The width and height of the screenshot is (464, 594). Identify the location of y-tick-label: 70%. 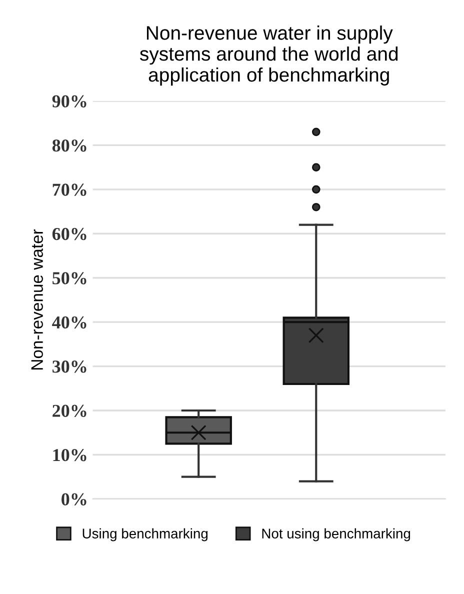
(69, 190).